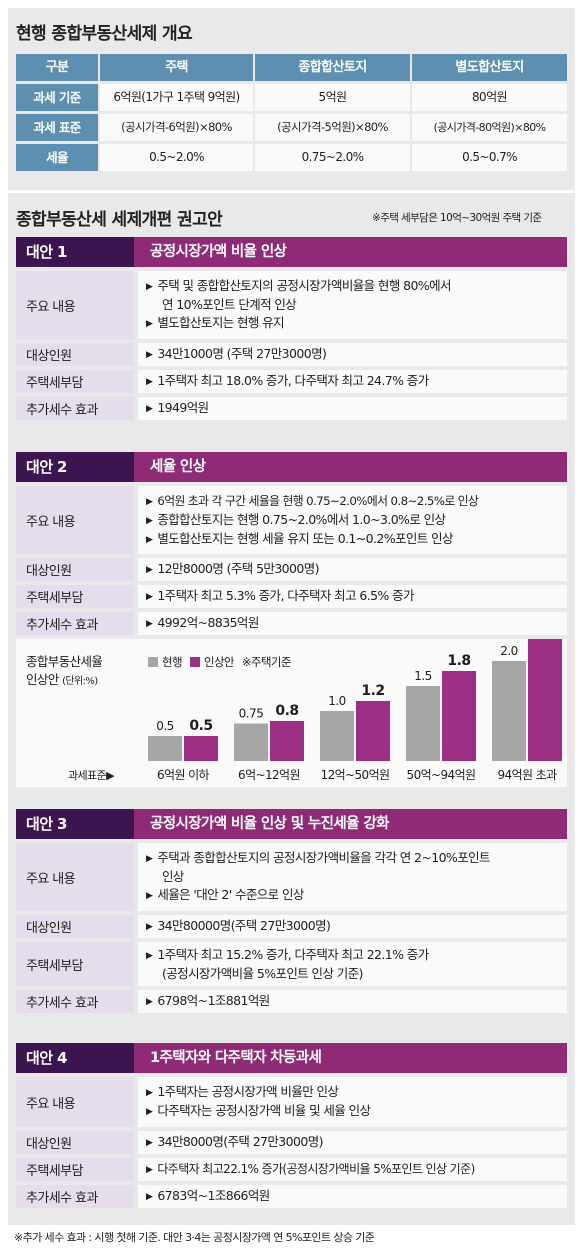 The width and height of the screenshot is (583, 1251). I want to click on legend-item-current: 현행, so click(165, 662).